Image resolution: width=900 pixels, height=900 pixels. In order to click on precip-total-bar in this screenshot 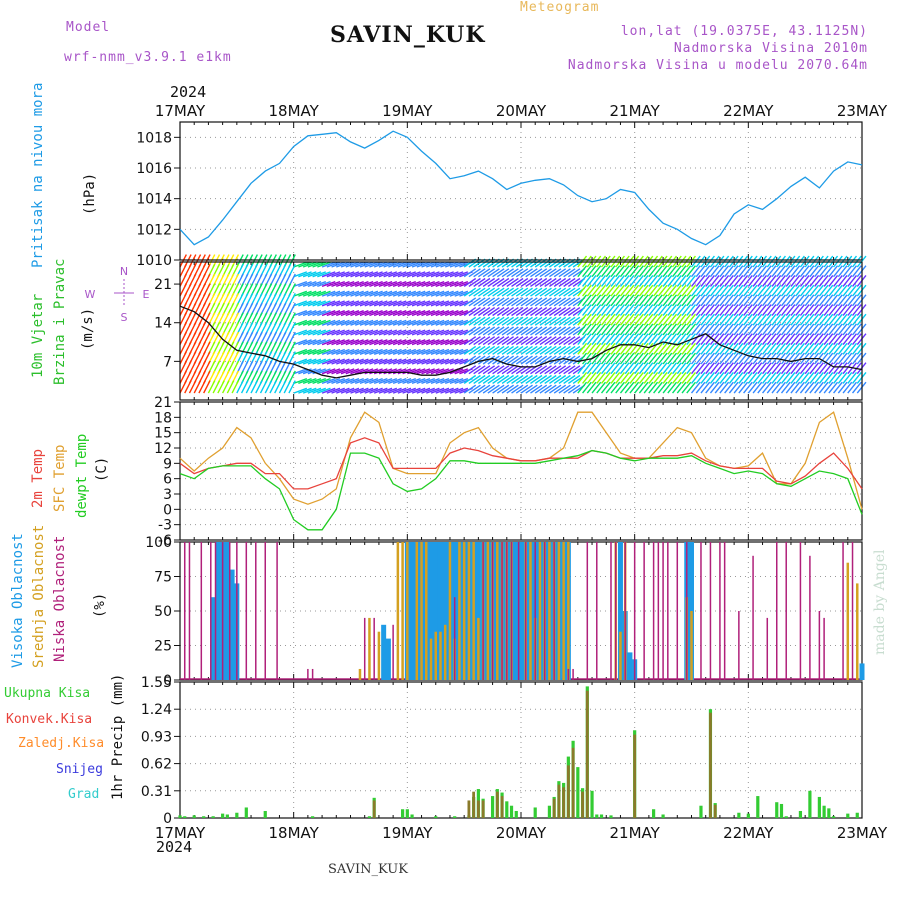, I will do `click(578, 792)`.